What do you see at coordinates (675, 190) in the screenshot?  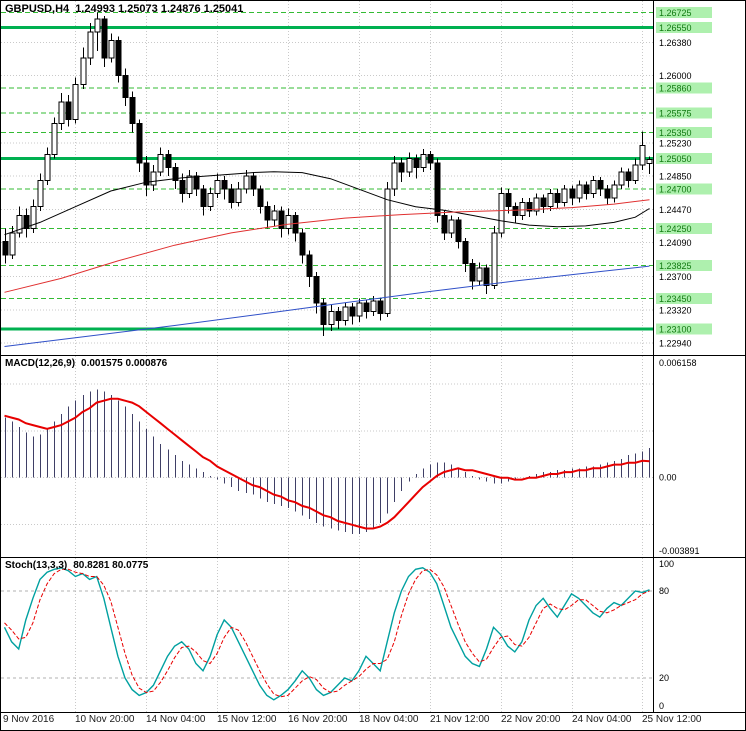 I see `price-scale-label: 1.24700` at bounding box center [675, 190].